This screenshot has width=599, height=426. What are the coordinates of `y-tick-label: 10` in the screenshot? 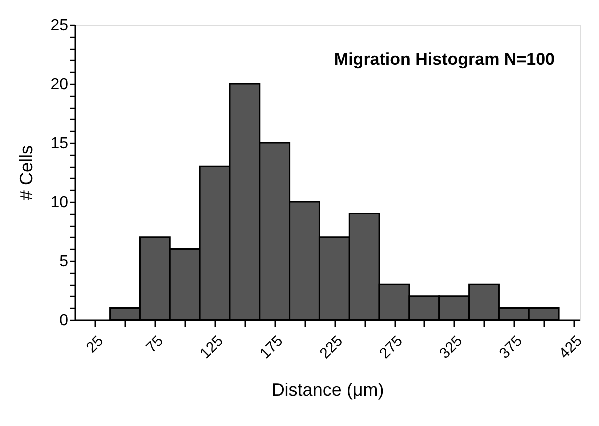 It's located at (59, 203).